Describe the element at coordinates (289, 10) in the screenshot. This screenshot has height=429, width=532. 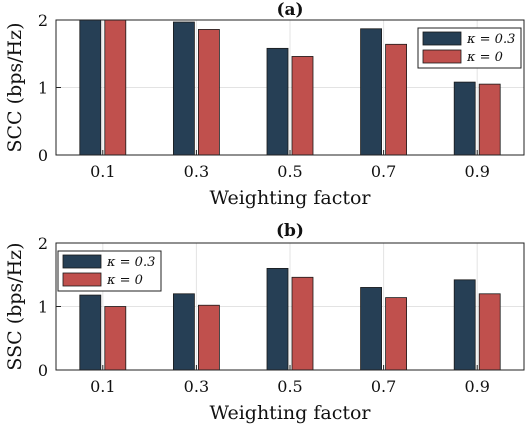
I see `panel-title: (a)` at that location.